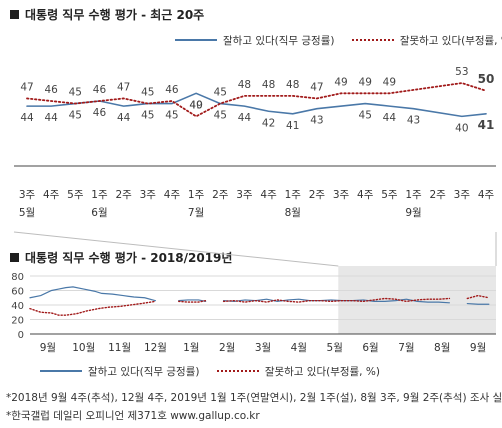 This screenshot has height=428, width=502. I want to click on negative-value-label: 40, so click(195, 105).